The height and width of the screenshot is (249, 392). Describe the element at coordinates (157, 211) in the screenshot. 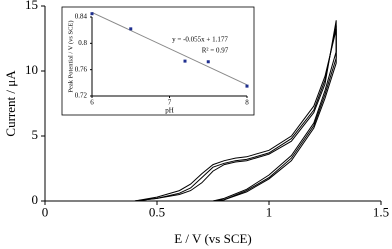

I see `x-tick-label: 0.5` at that location.